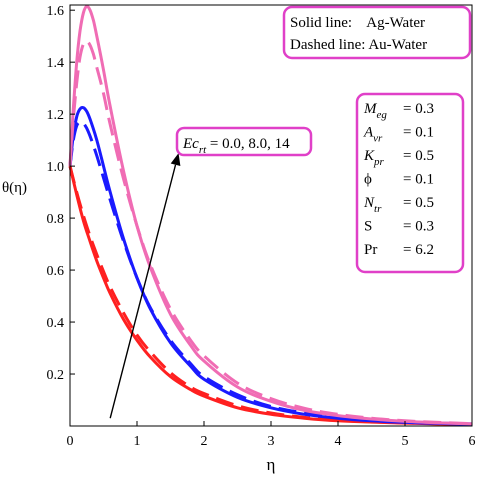  Describe the element at coordinates (369, 203) in the screenshot. I see `param-symbol-4: N` at that location.